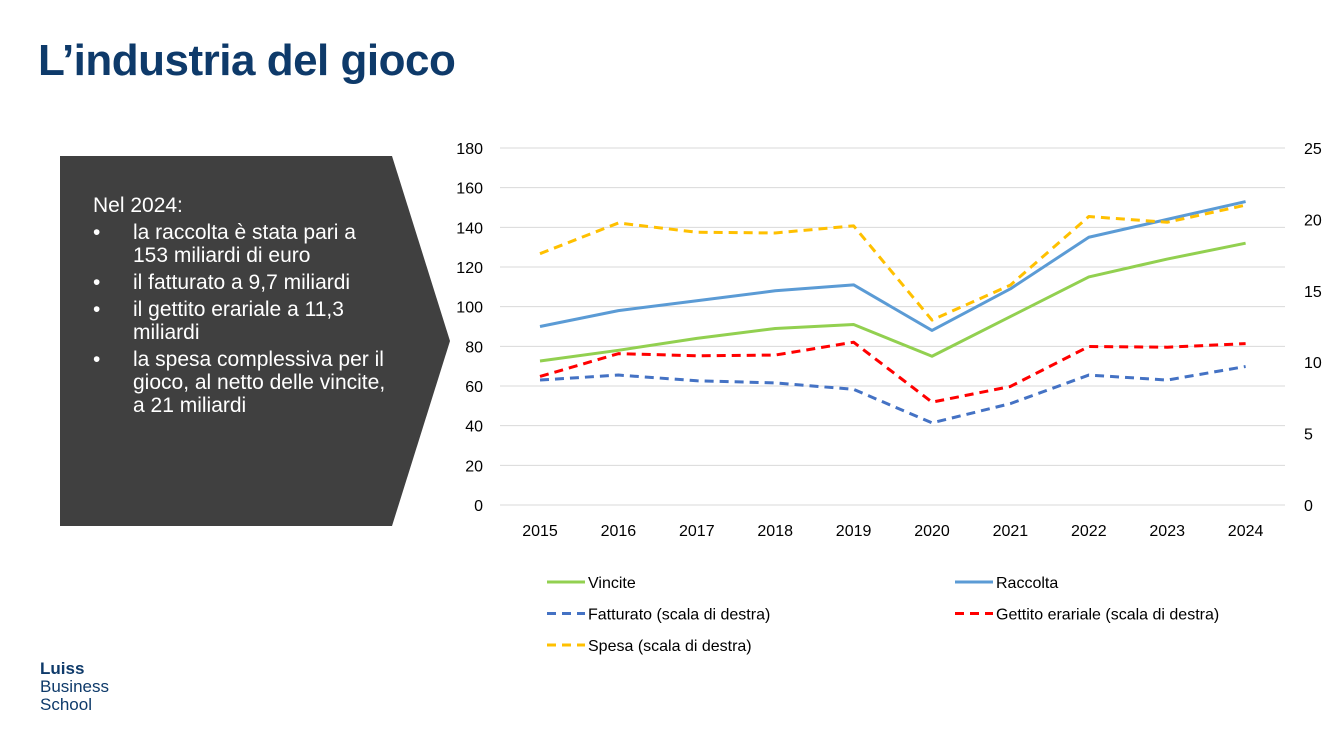  Describe the element at coordinates (243, 282) in the screenshot. I see `callout-bullet: il fatturato a 9,7 miliardi` at that location.